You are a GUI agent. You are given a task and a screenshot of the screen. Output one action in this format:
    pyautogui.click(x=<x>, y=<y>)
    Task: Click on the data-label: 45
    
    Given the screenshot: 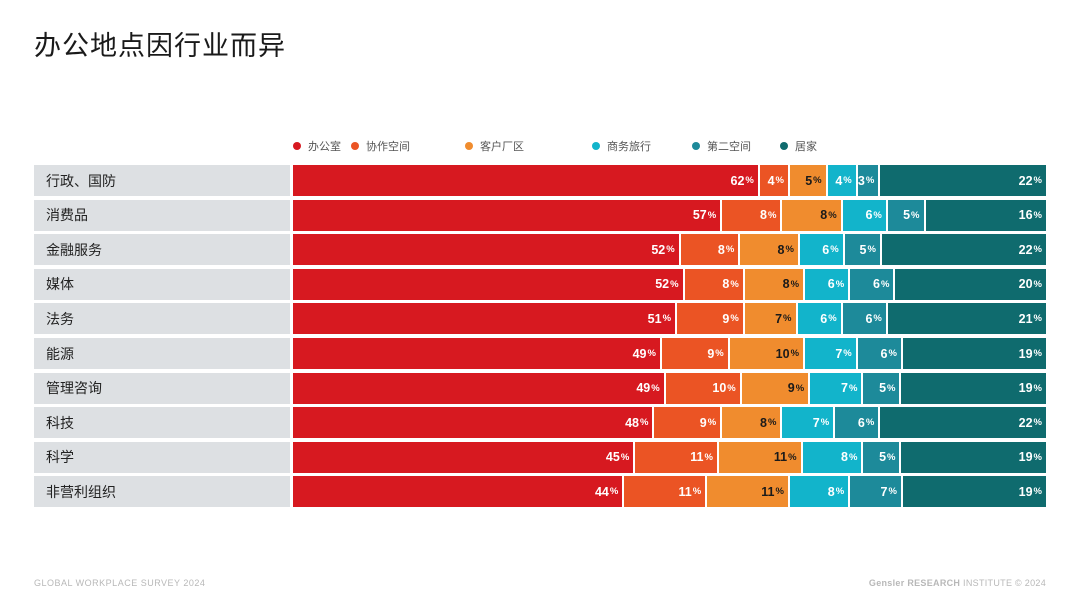 What is the action you would take?
    pyautogui.click(x=612, y=457)
    